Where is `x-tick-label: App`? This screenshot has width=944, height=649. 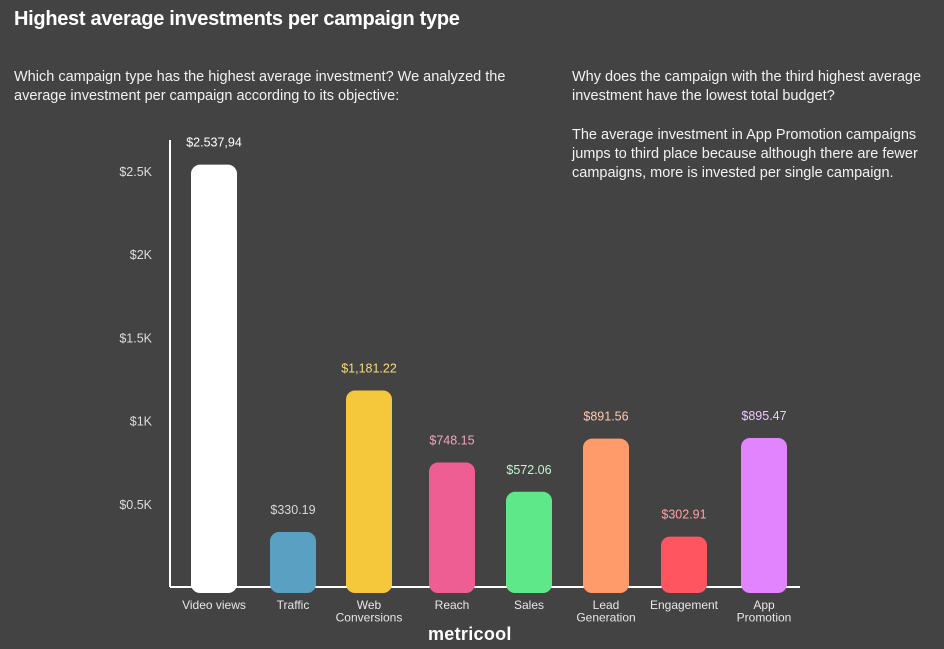 x-tick-label: App is located at coordinates (764, 605).